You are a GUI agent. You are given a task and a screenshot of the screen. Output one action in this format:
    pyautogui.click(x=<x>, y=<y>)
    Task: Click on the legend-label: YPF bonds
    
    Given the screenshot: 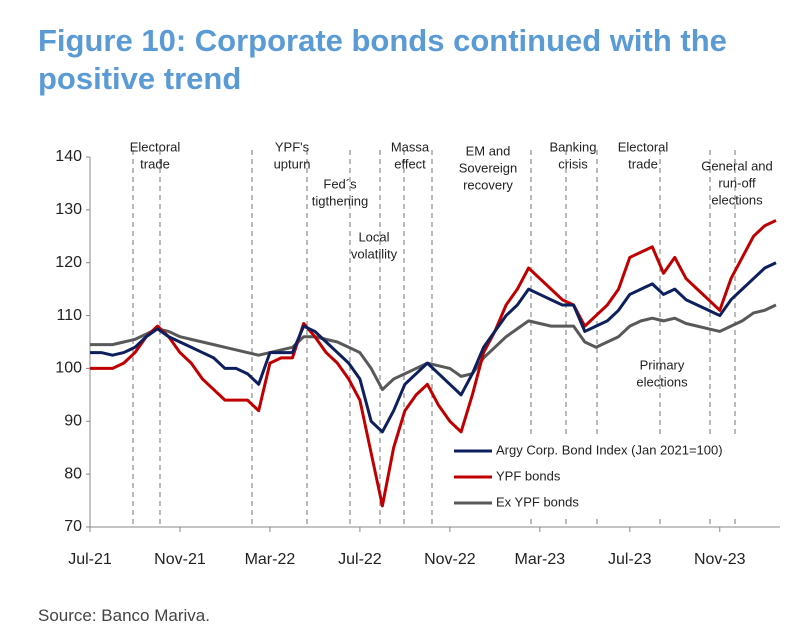 What is the action you would take?
    pyautogui.click(x=528, y=475)
    